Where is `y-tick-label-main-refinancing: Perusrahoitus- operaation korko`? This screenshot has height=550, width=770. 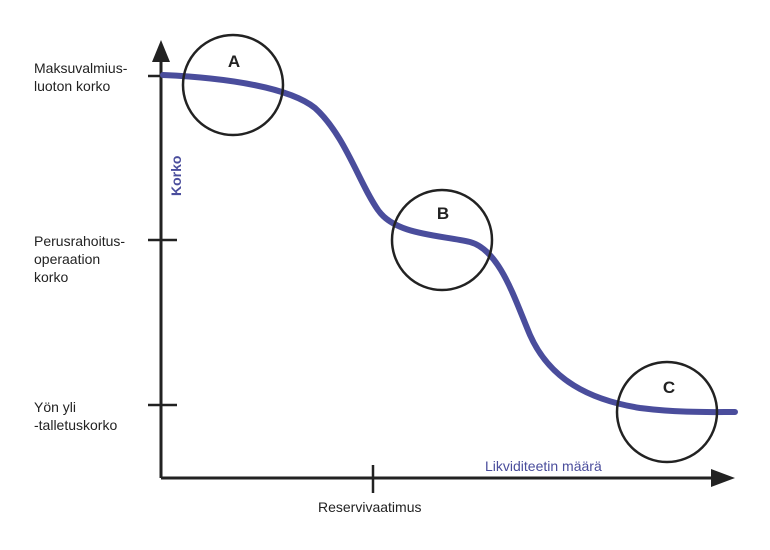 y-tick-label-main-refinancing: Perusrahoitus- operaation korko is located at coordinates (80, 259).